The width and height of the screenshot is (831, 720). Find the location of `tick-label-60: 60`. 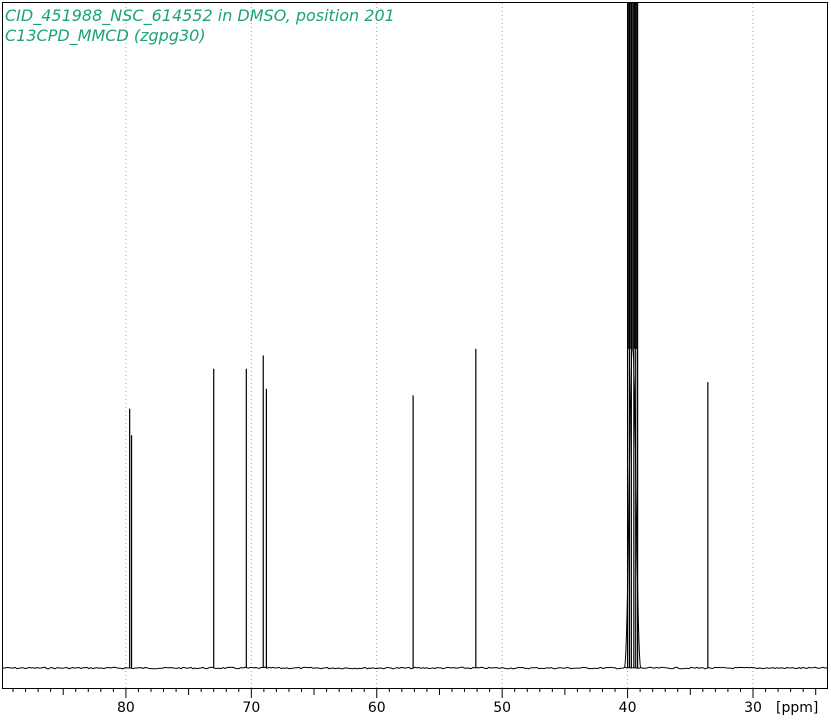

tick-label-60: 60 is located at coordinates (377, 708).